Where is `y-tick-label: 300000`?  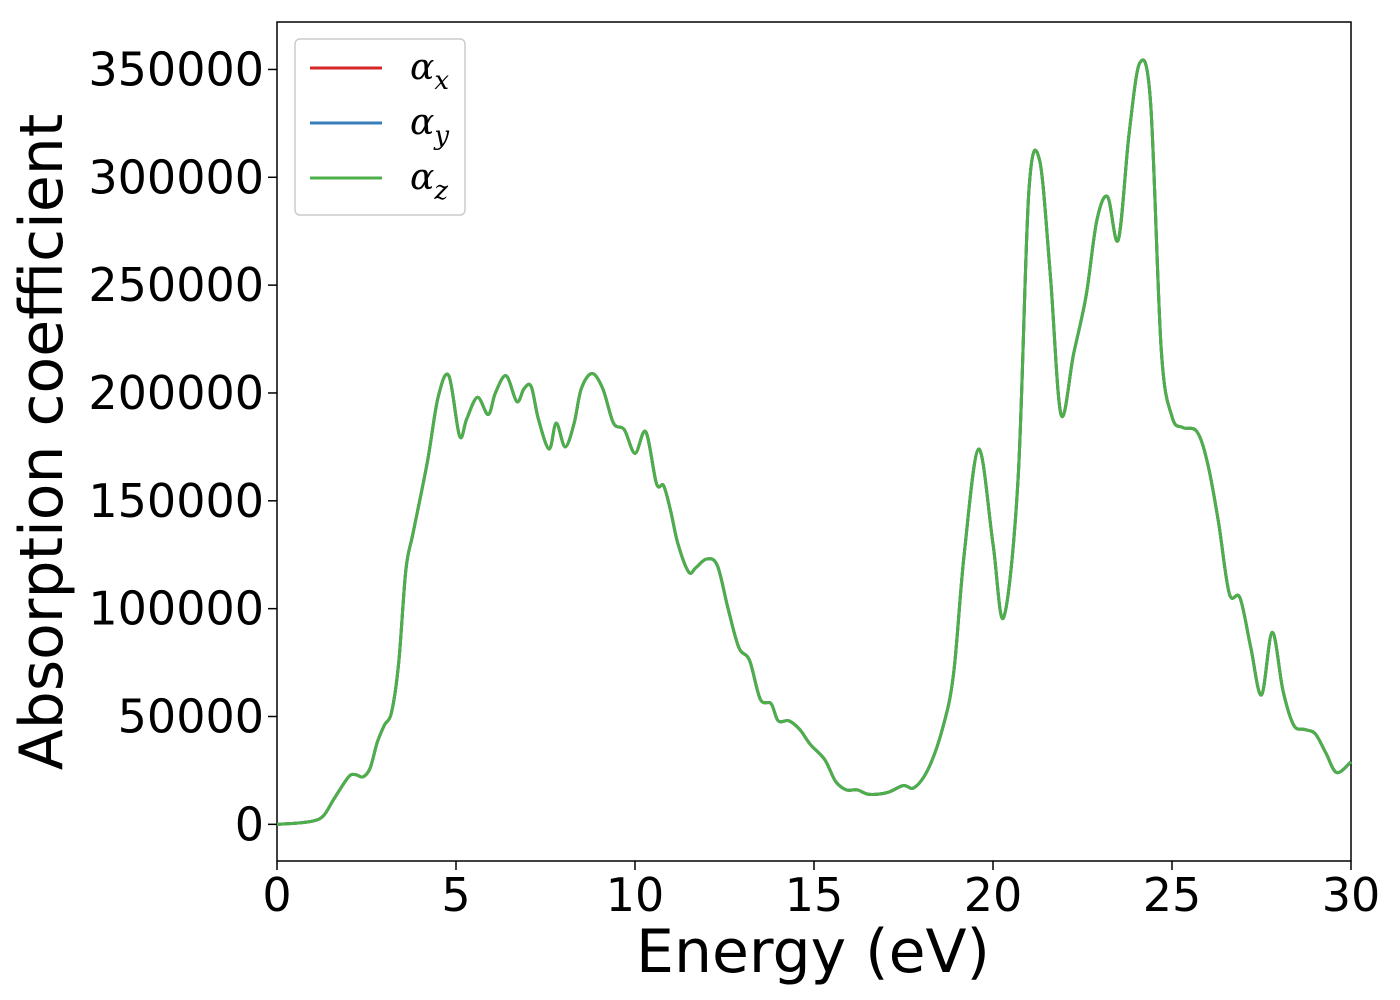
y-tick-label: 300000 is located at coordinates (176, 177).